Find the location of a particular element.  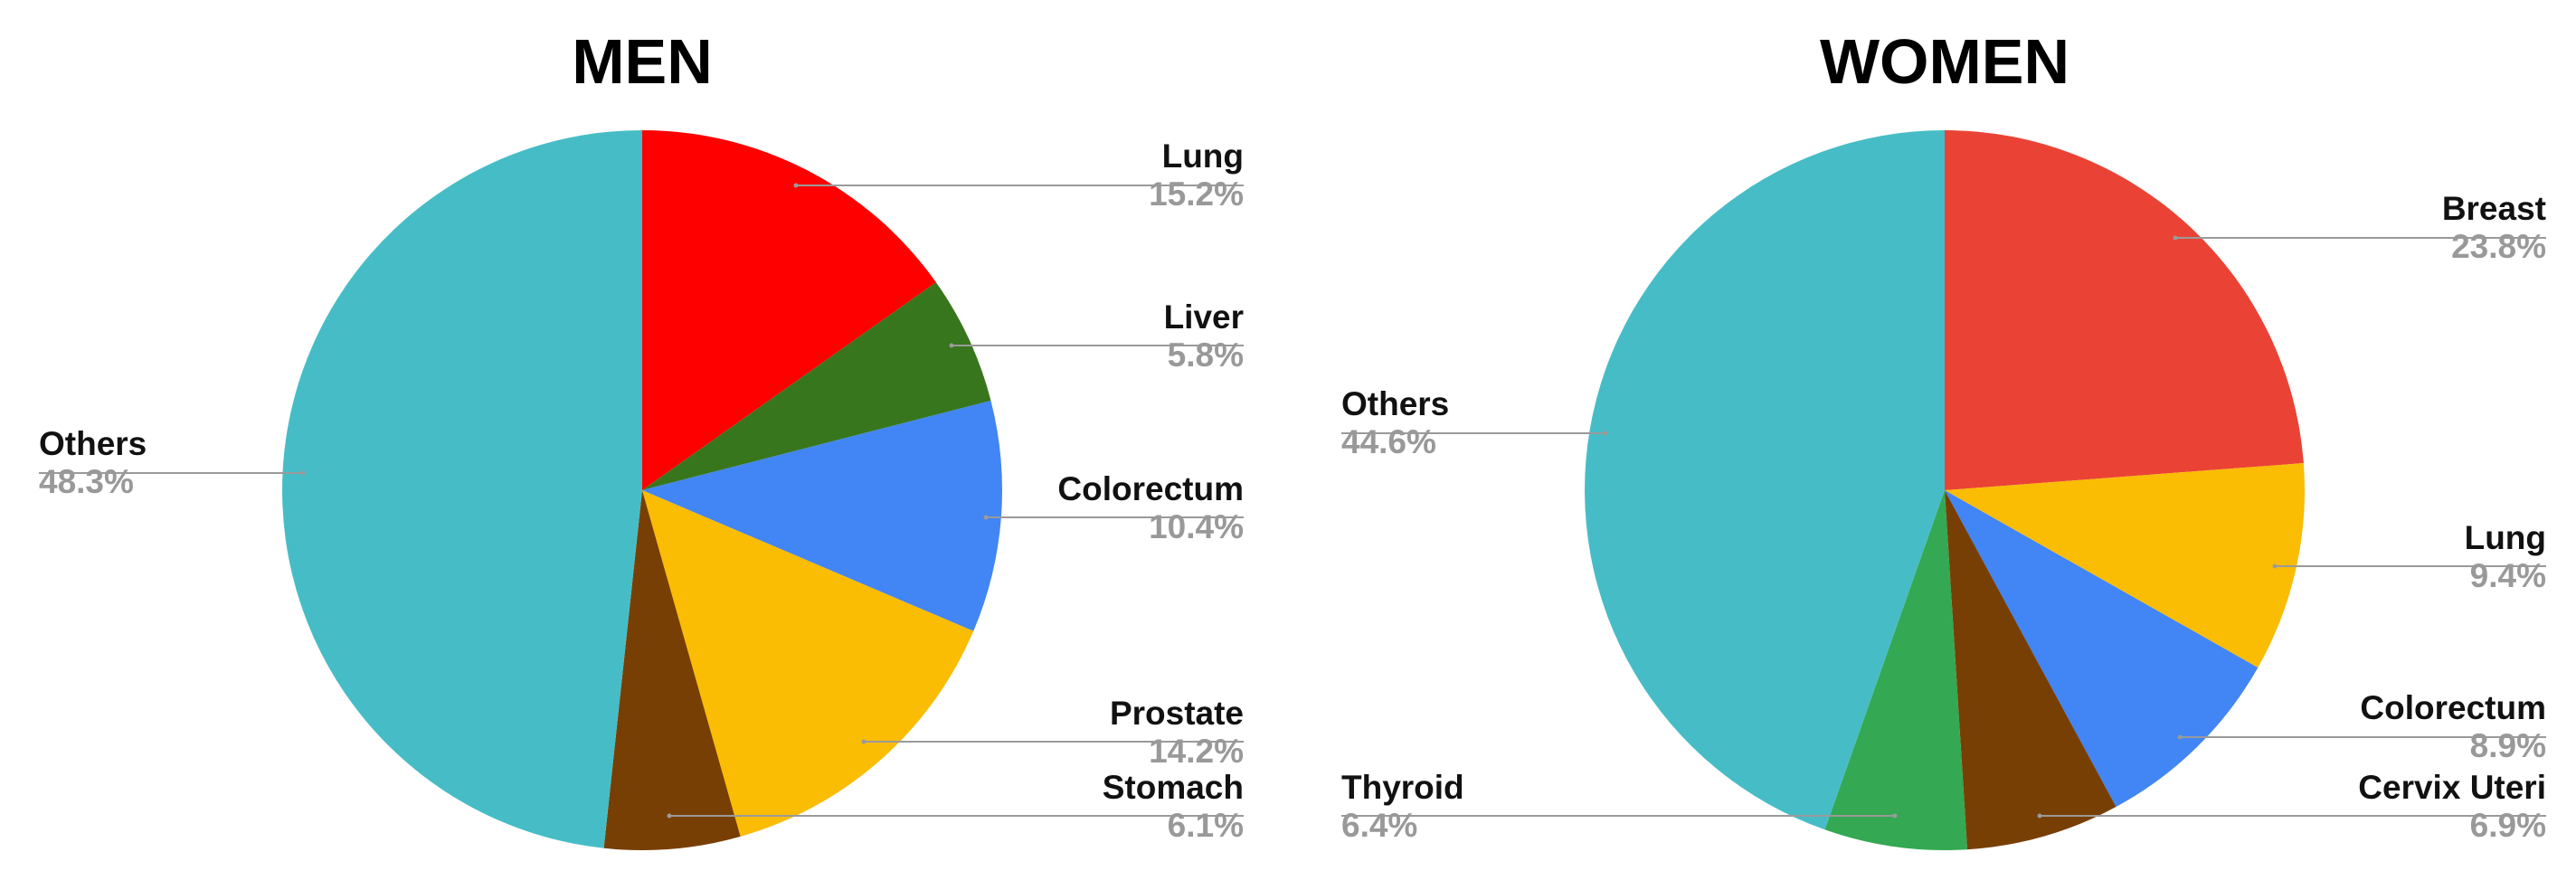

men-label-colorectum: Colorectum is located at coordinates (1150, 488).